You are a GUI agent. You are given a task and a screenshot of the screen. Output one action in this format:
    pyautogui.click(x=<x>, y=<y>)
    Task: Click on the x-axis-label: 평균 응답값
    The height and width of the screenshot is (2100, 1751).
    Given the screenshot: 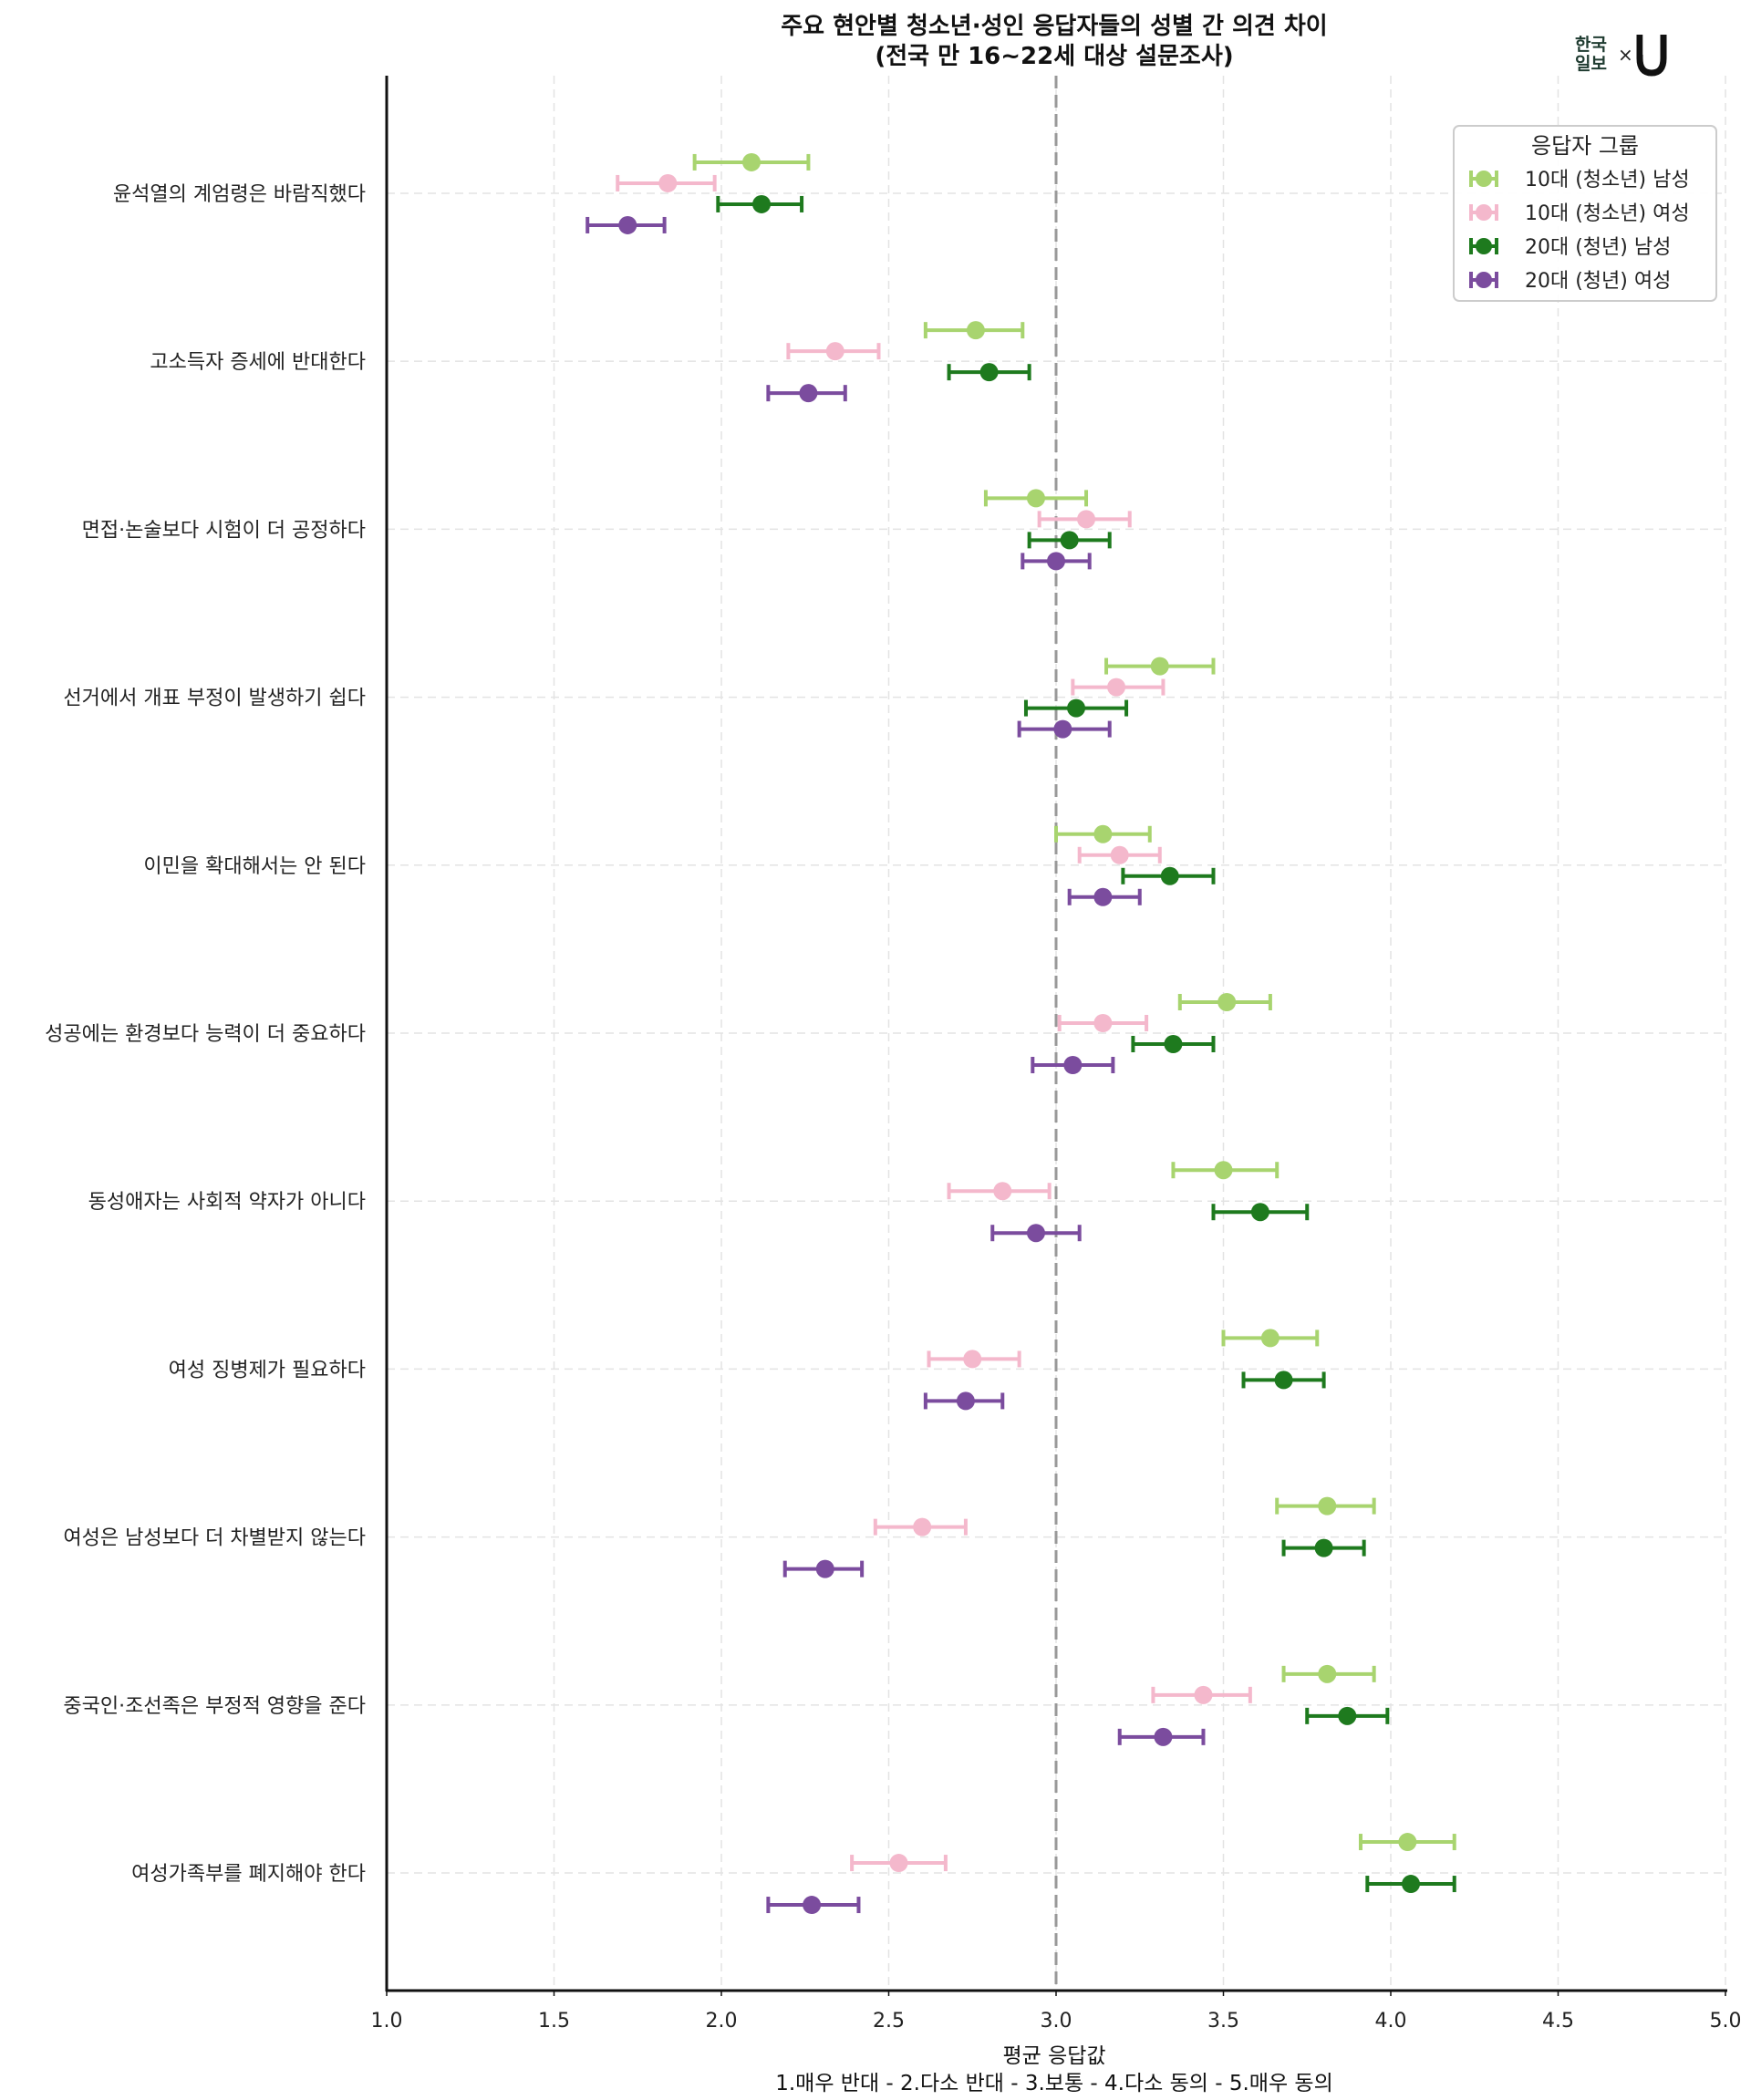 What is the action you would take?
    pyautogui.click(x=1053, y=2056)
    